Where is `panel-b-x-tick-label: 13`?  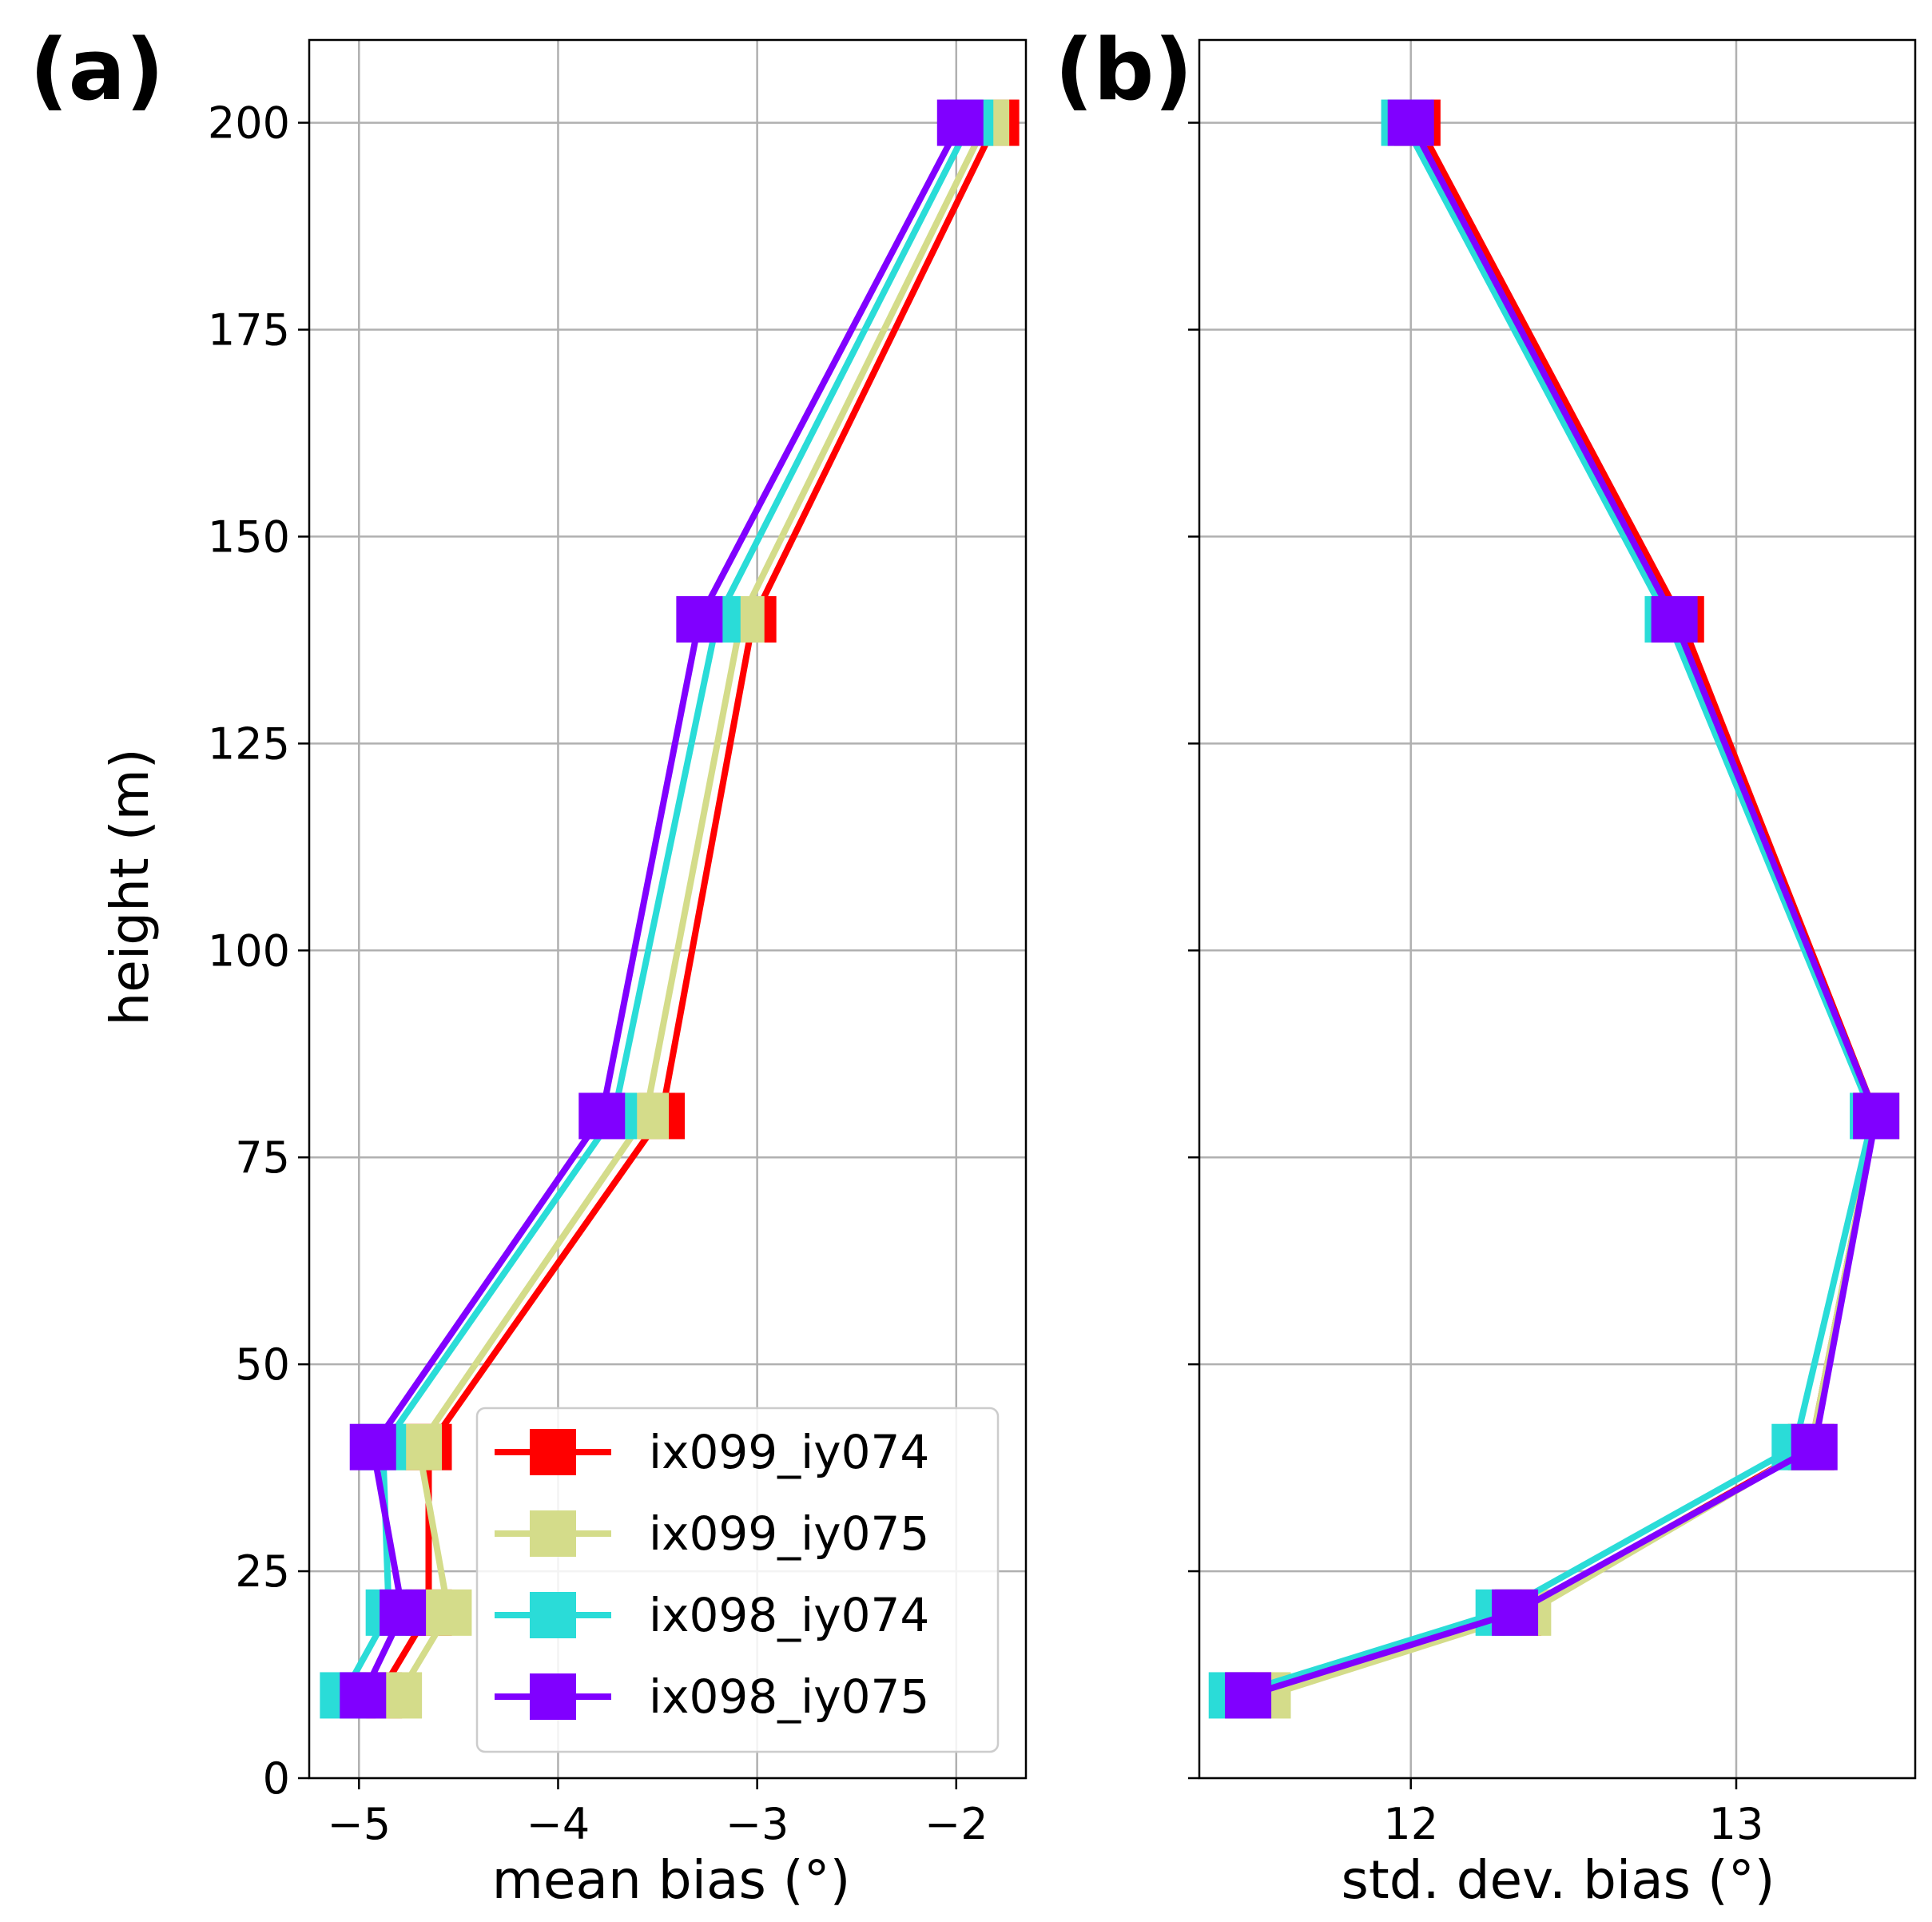 panel-b-x-tick-label: 13 is located at coordinates (1736, 1824).